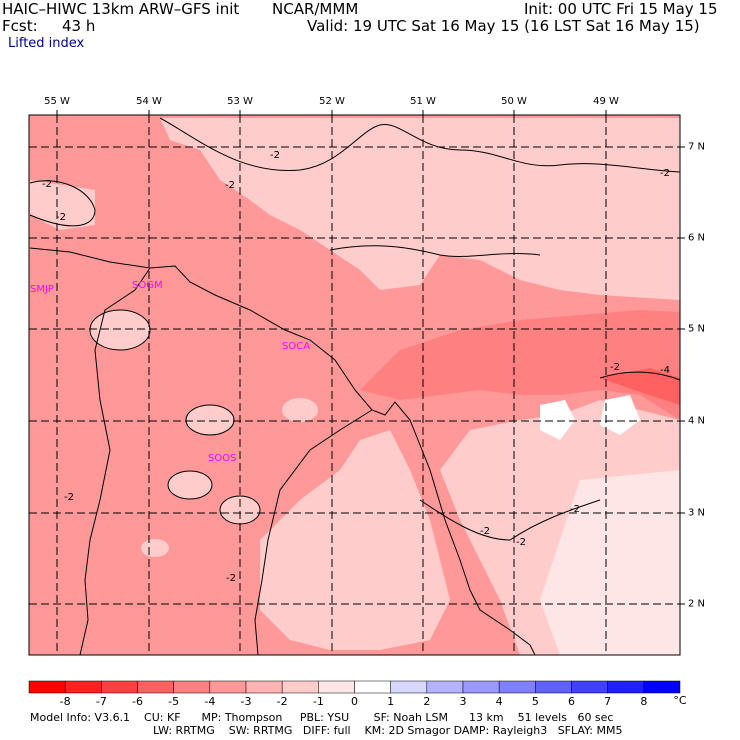 The width and height of the screenshot is (740, 740). I want to click on lon-label-54w: 54 W, so click(149, 101).